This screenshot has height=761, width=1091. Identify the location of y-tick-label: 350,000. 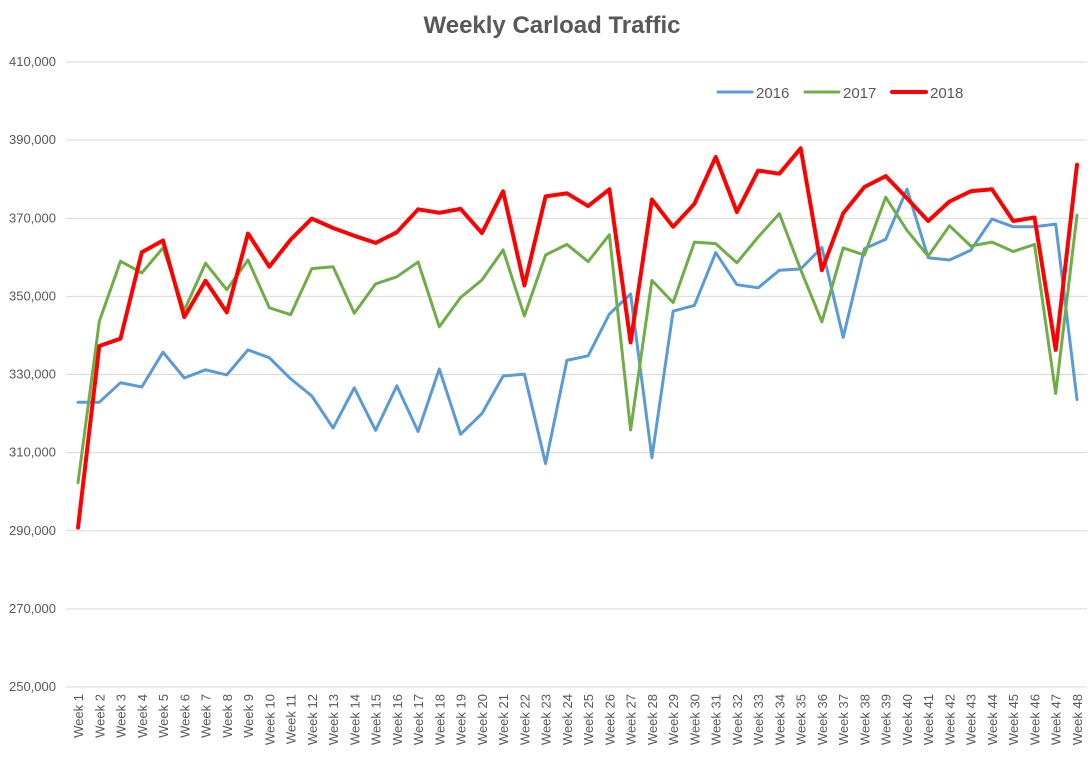
(32, 295).